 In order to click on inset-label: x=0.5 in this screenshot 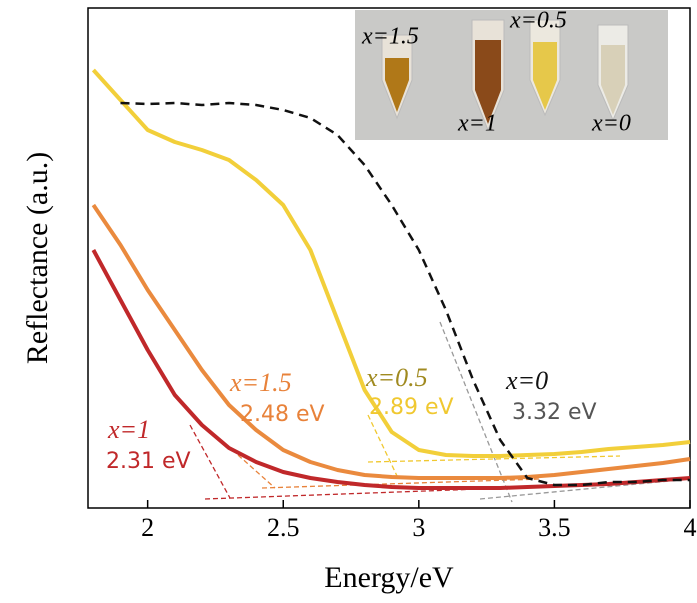, I will do `click(538, 21)`.